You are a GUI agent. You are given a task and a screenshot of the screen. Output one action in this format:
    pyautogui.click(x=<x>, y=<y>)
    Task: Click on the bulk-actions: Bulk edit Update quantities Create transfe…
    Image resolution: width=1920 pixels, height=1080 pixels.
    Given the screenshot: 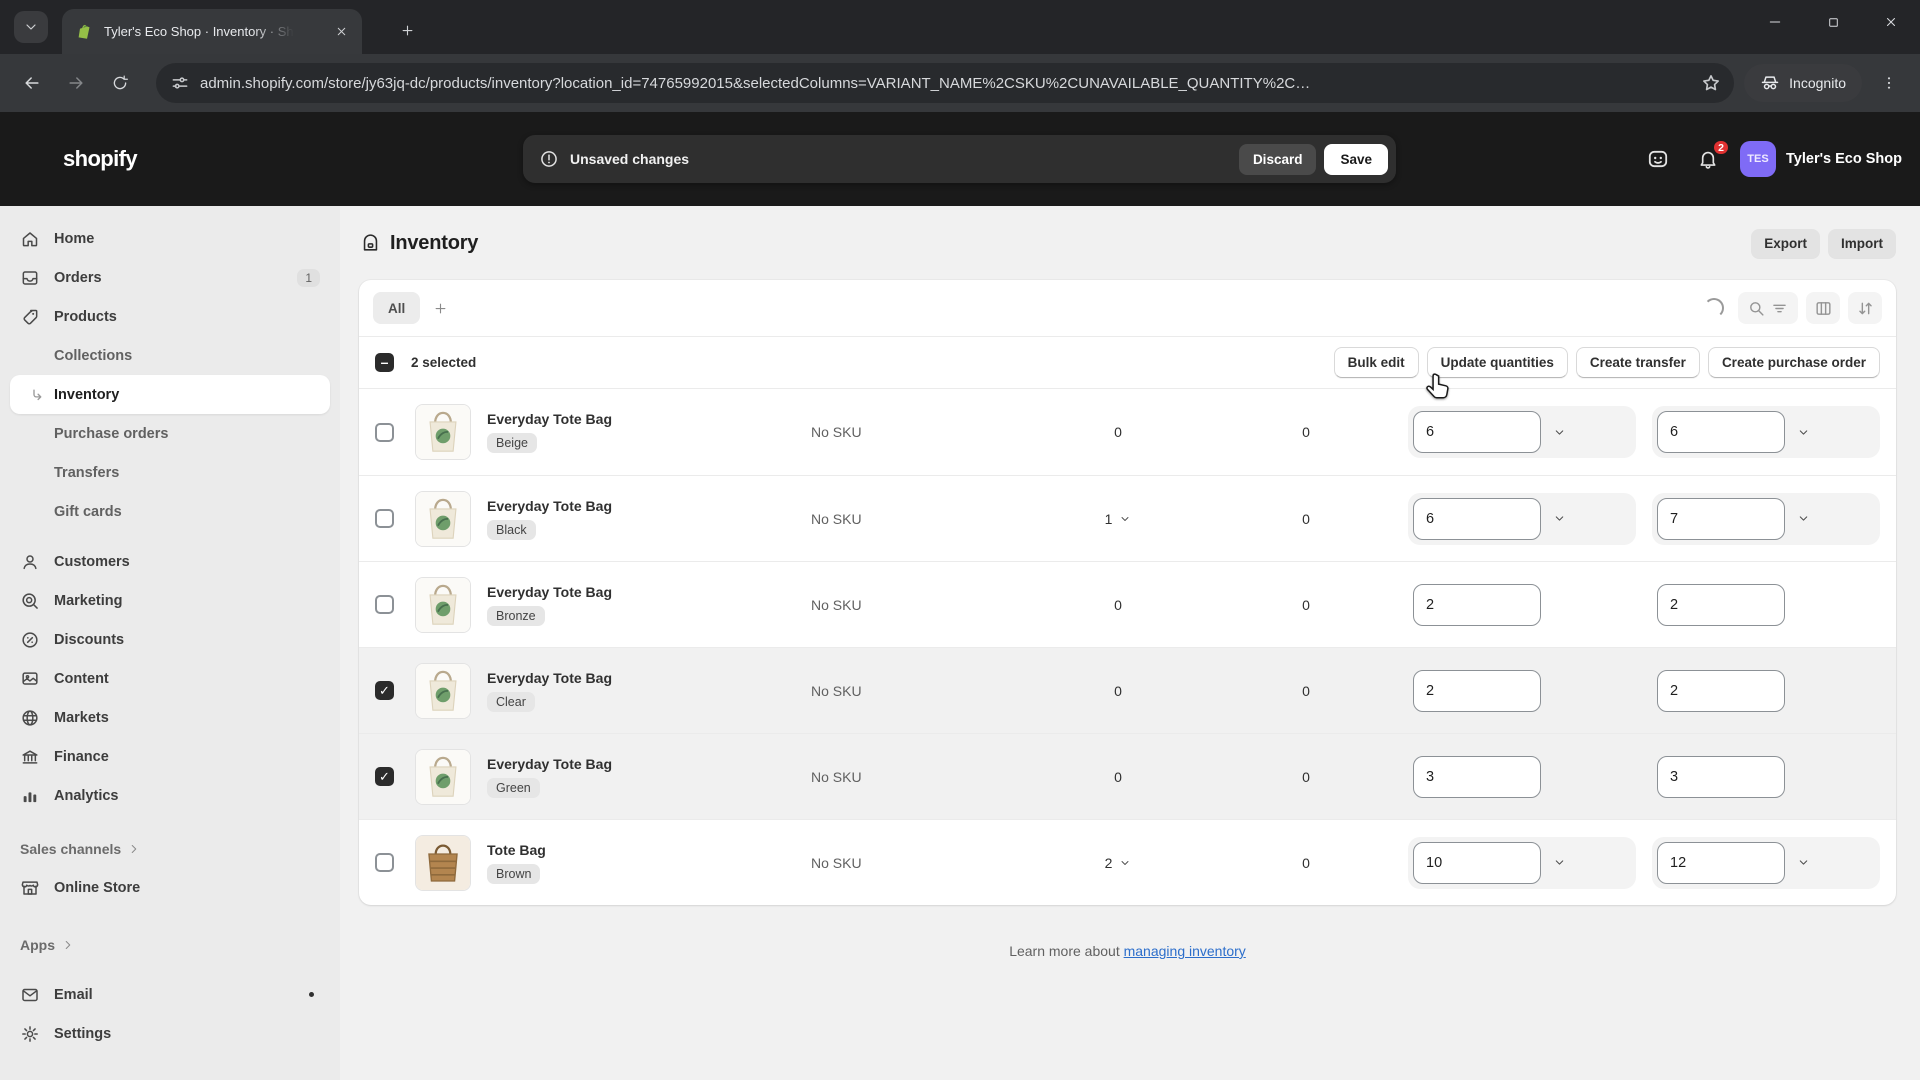 What is the action you would take?
    pyautogui.click(x=1606, y=362)
    